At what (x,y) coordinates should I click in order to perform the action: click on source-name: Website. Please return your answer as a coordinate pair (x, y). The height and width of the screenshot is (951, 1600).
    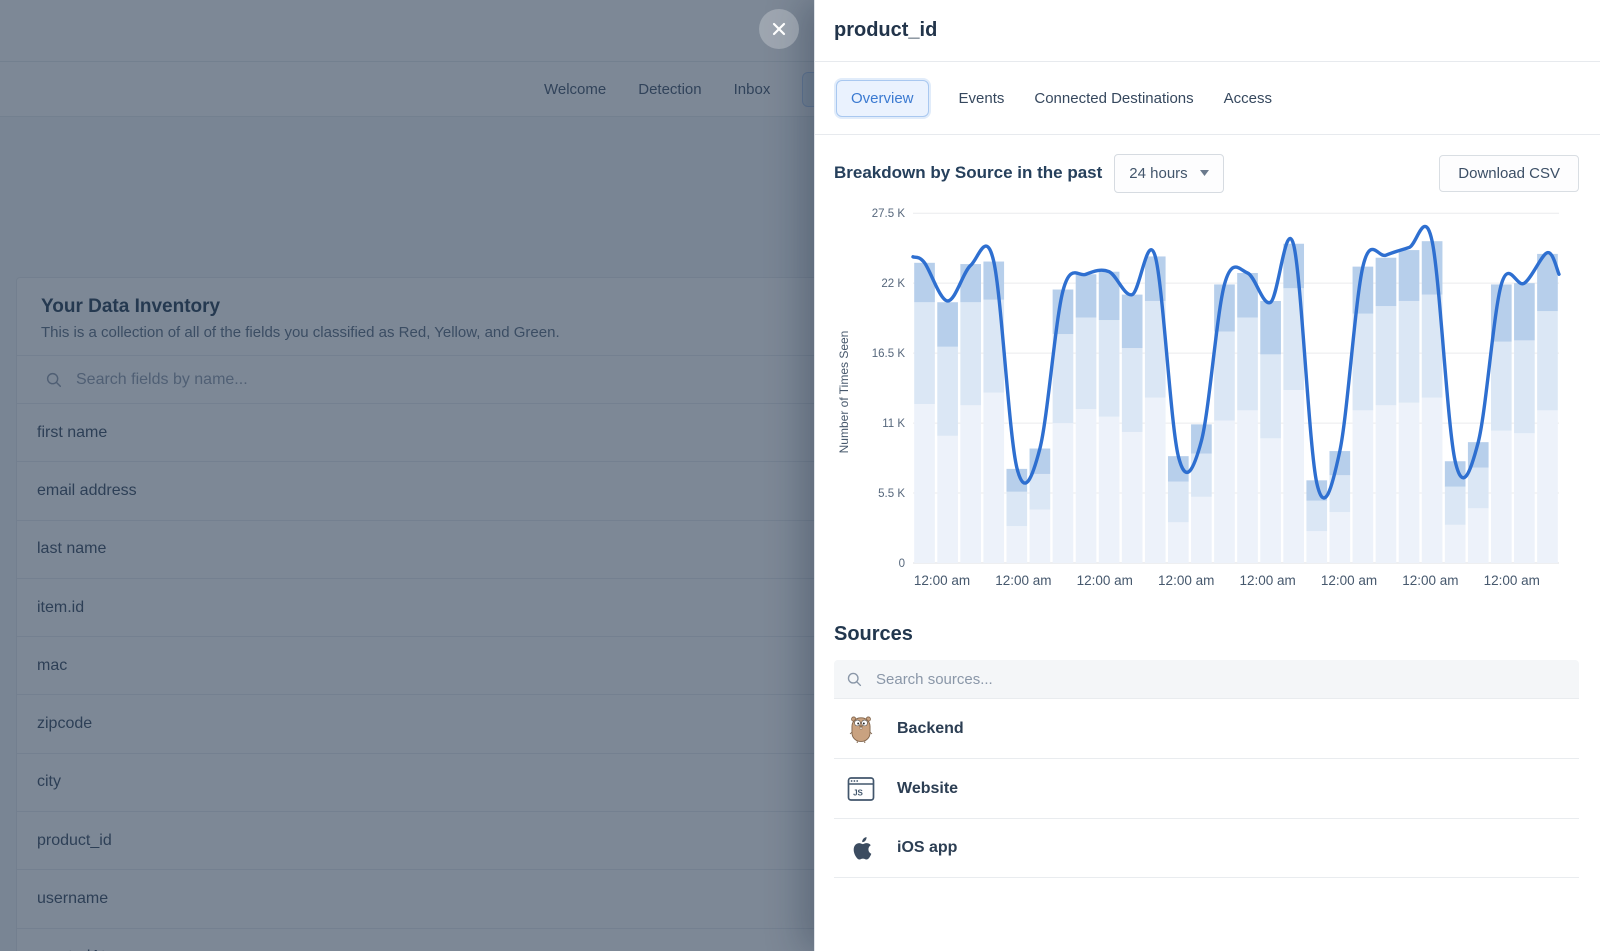
    Looking at the image, I should click on (928, 788).